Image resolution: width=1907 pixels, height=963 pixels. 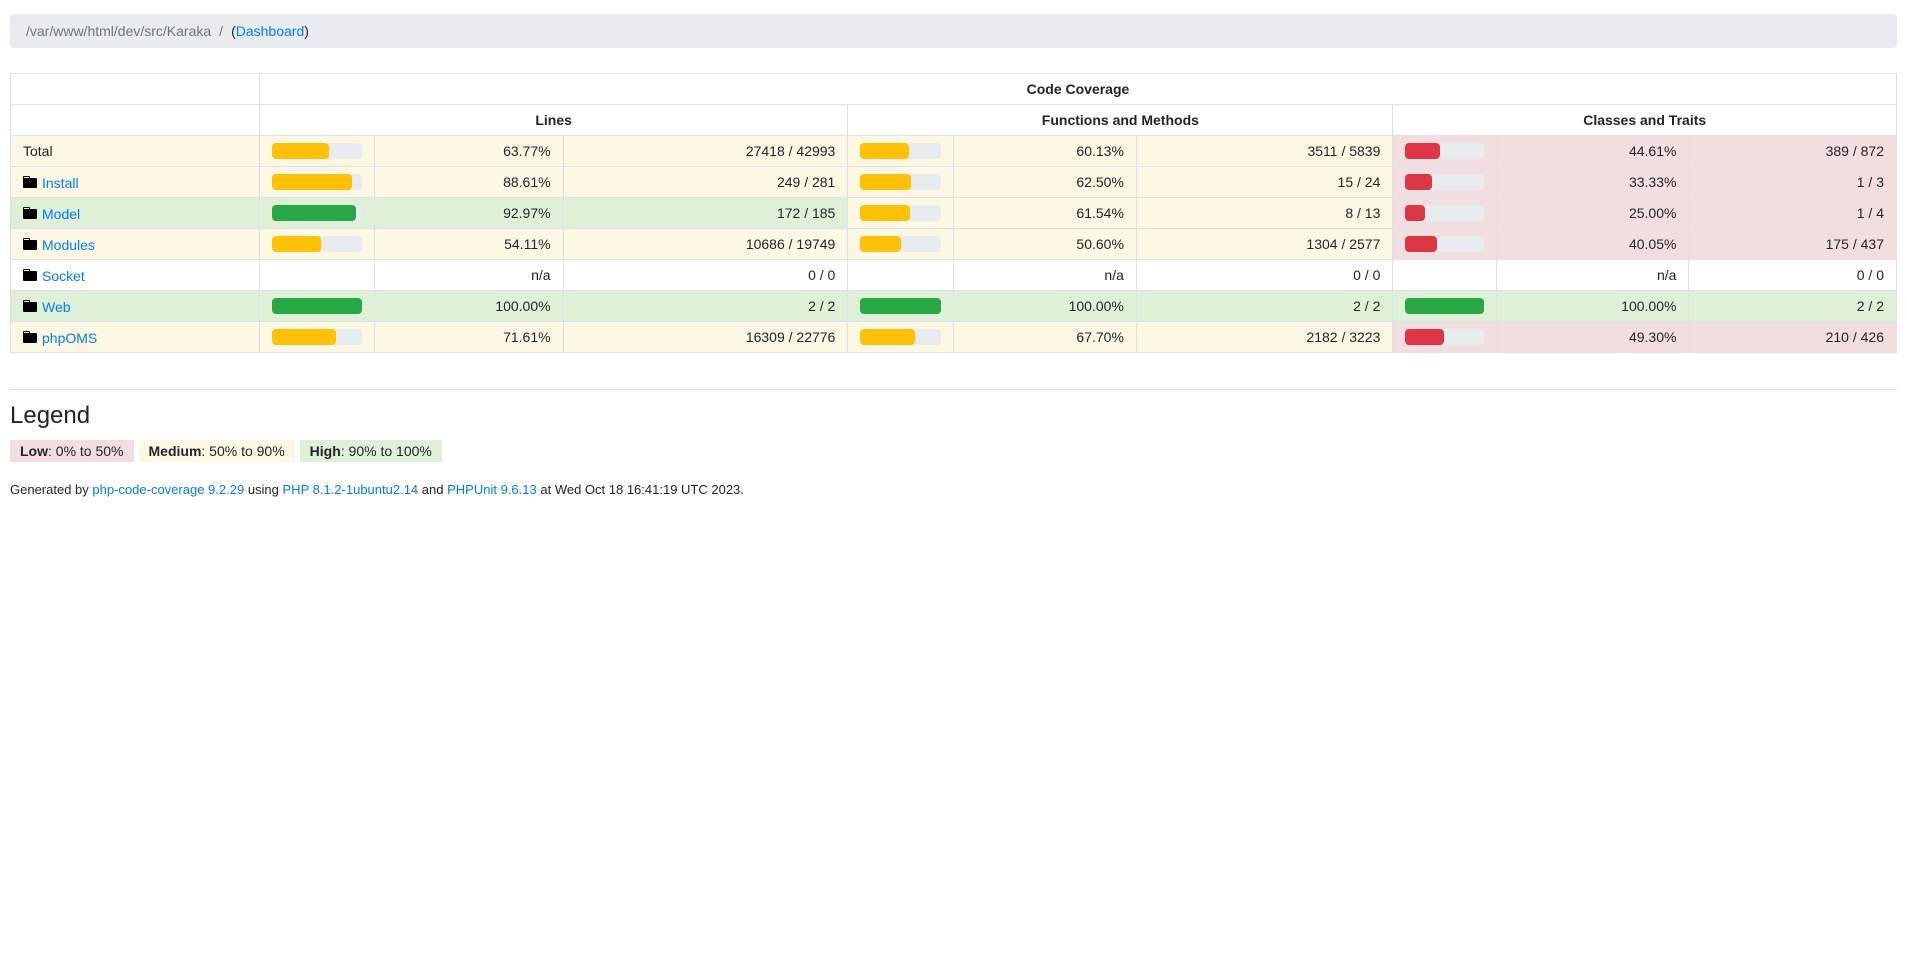 What do you see at coordinates (56, 306) in the screenshot?
I see `directory-link-web: Web` at bounding box center [56, 306].